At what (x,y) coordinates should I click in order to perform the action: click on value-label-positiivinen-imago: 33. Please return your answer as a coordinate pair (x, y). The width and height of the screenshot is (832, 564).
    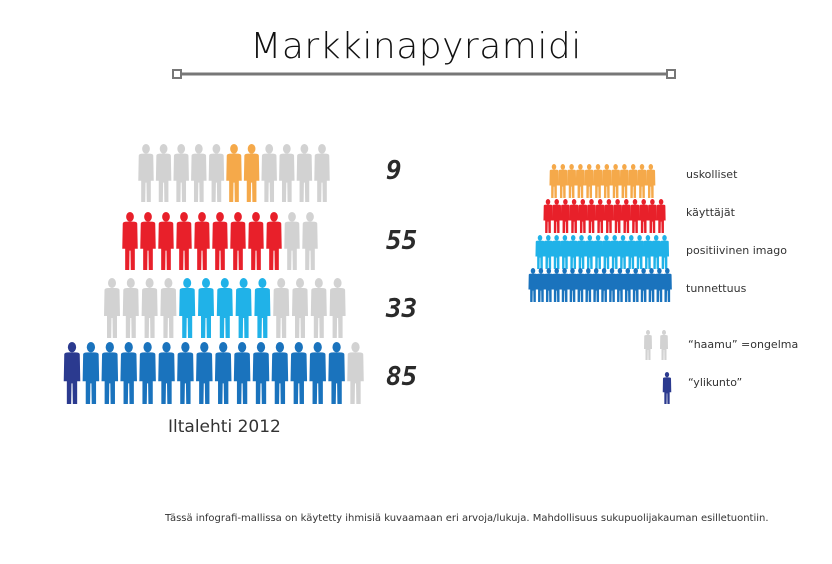
    Looking at the image, I should click on (402, 309).